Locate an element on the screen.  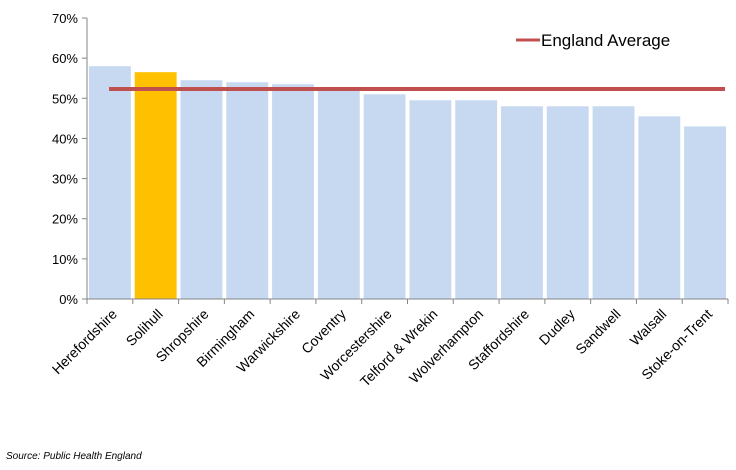
x-tick-label: Walsall is located at coordinates (648, 327).